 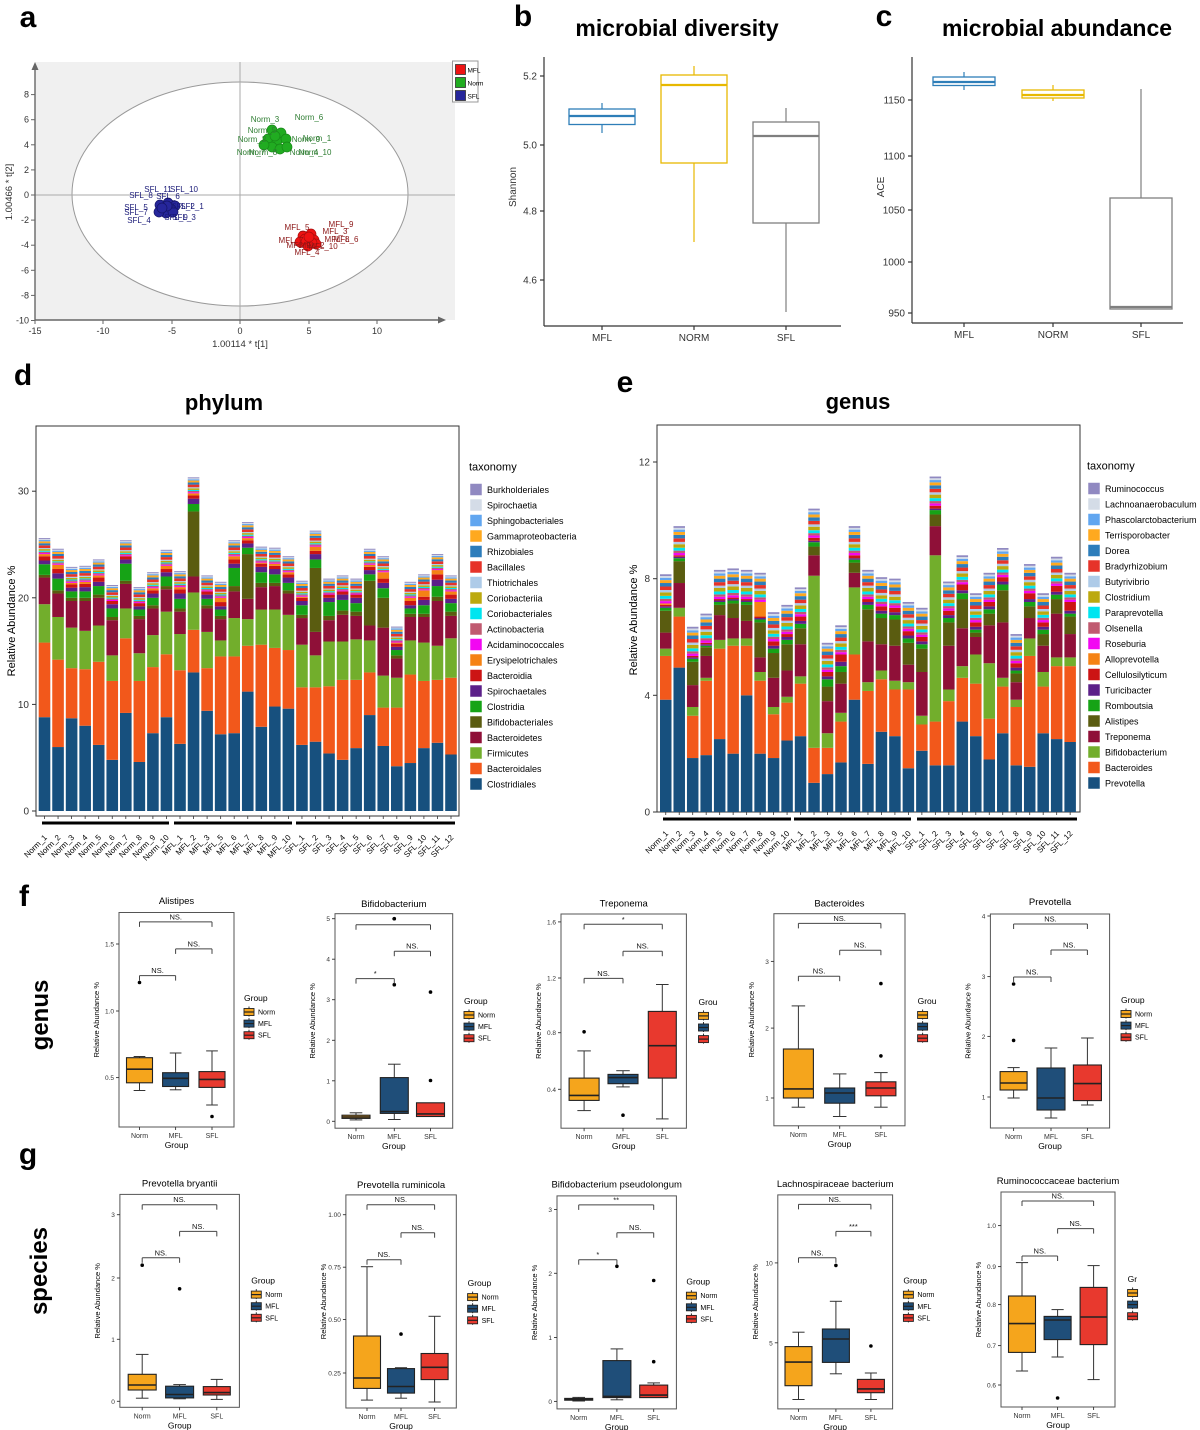 I want to click on svg-text: SFL_6, so click(x=168, y=196).